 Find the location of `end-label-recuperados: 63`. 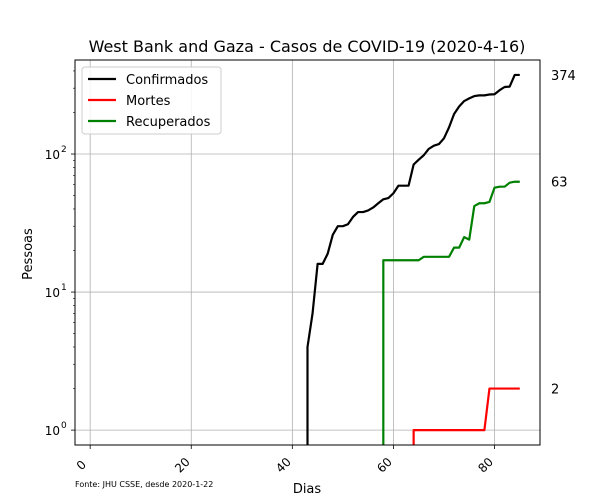

end-label-recuperados: 63 is located at coordinates (559, 183).